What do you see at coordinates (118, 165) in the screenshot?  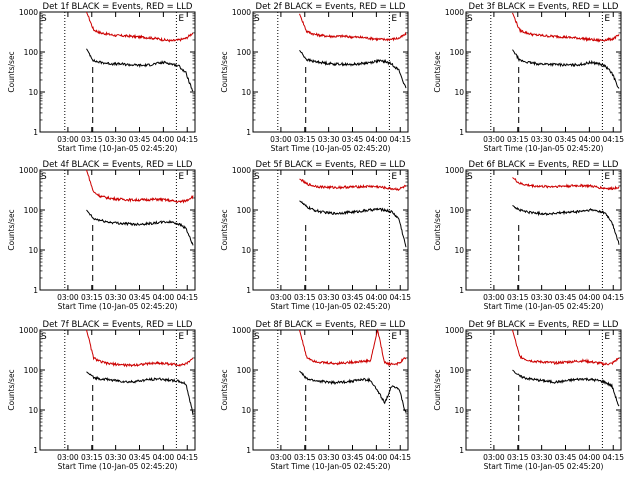 I see `chart-title: Det 4f BLACK = Events, RED = LLD` at bounding box center [118, 165].